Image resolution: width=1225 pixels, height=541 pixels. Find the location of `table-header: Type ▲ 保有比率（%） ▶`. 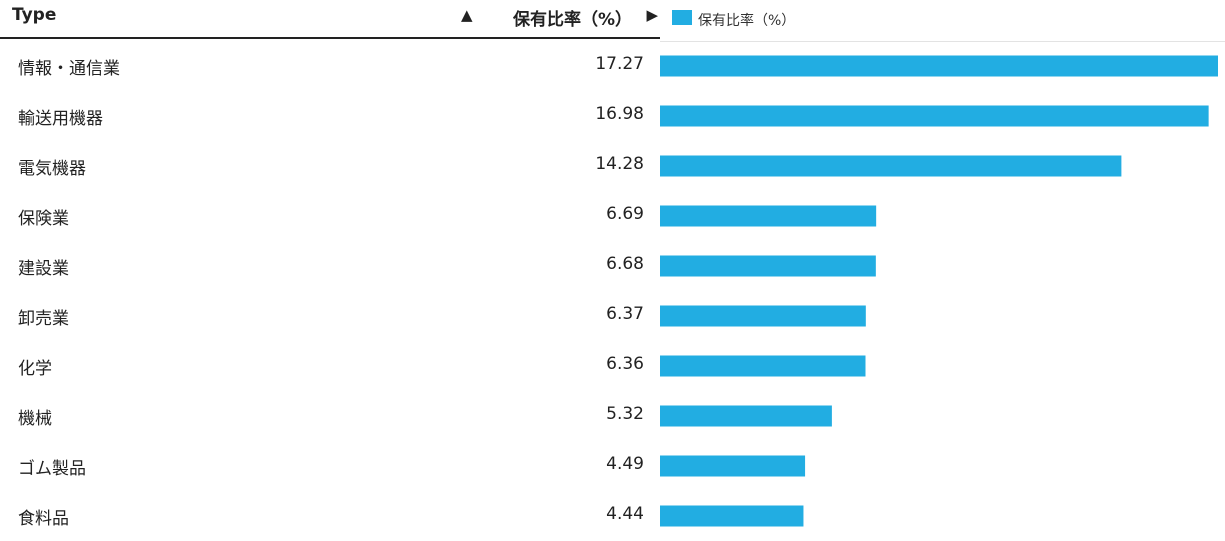

table-header: Type ▲ 保有比率（%） ▶ is located at coordinates (330, 19).